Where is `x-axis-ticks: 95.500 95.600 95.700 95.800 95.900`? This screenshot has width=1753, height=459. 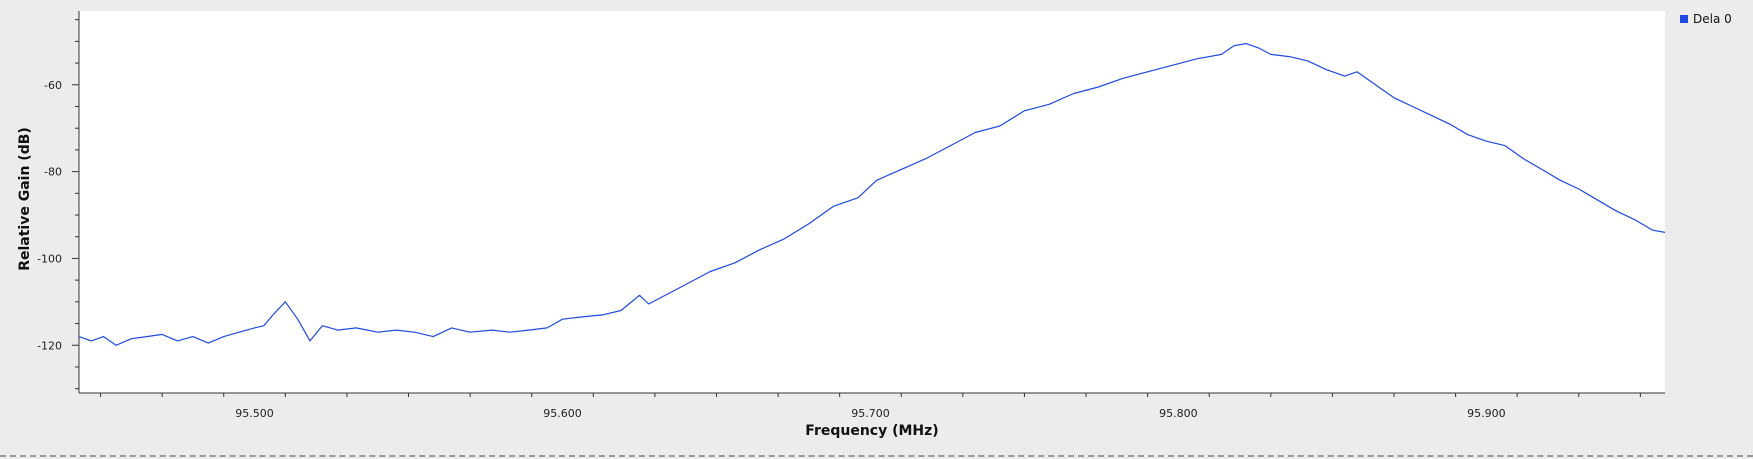 x-axis-ticks: 95.500 95.600 95.700 95.800 95.900 is located at coordinates (870, 406).